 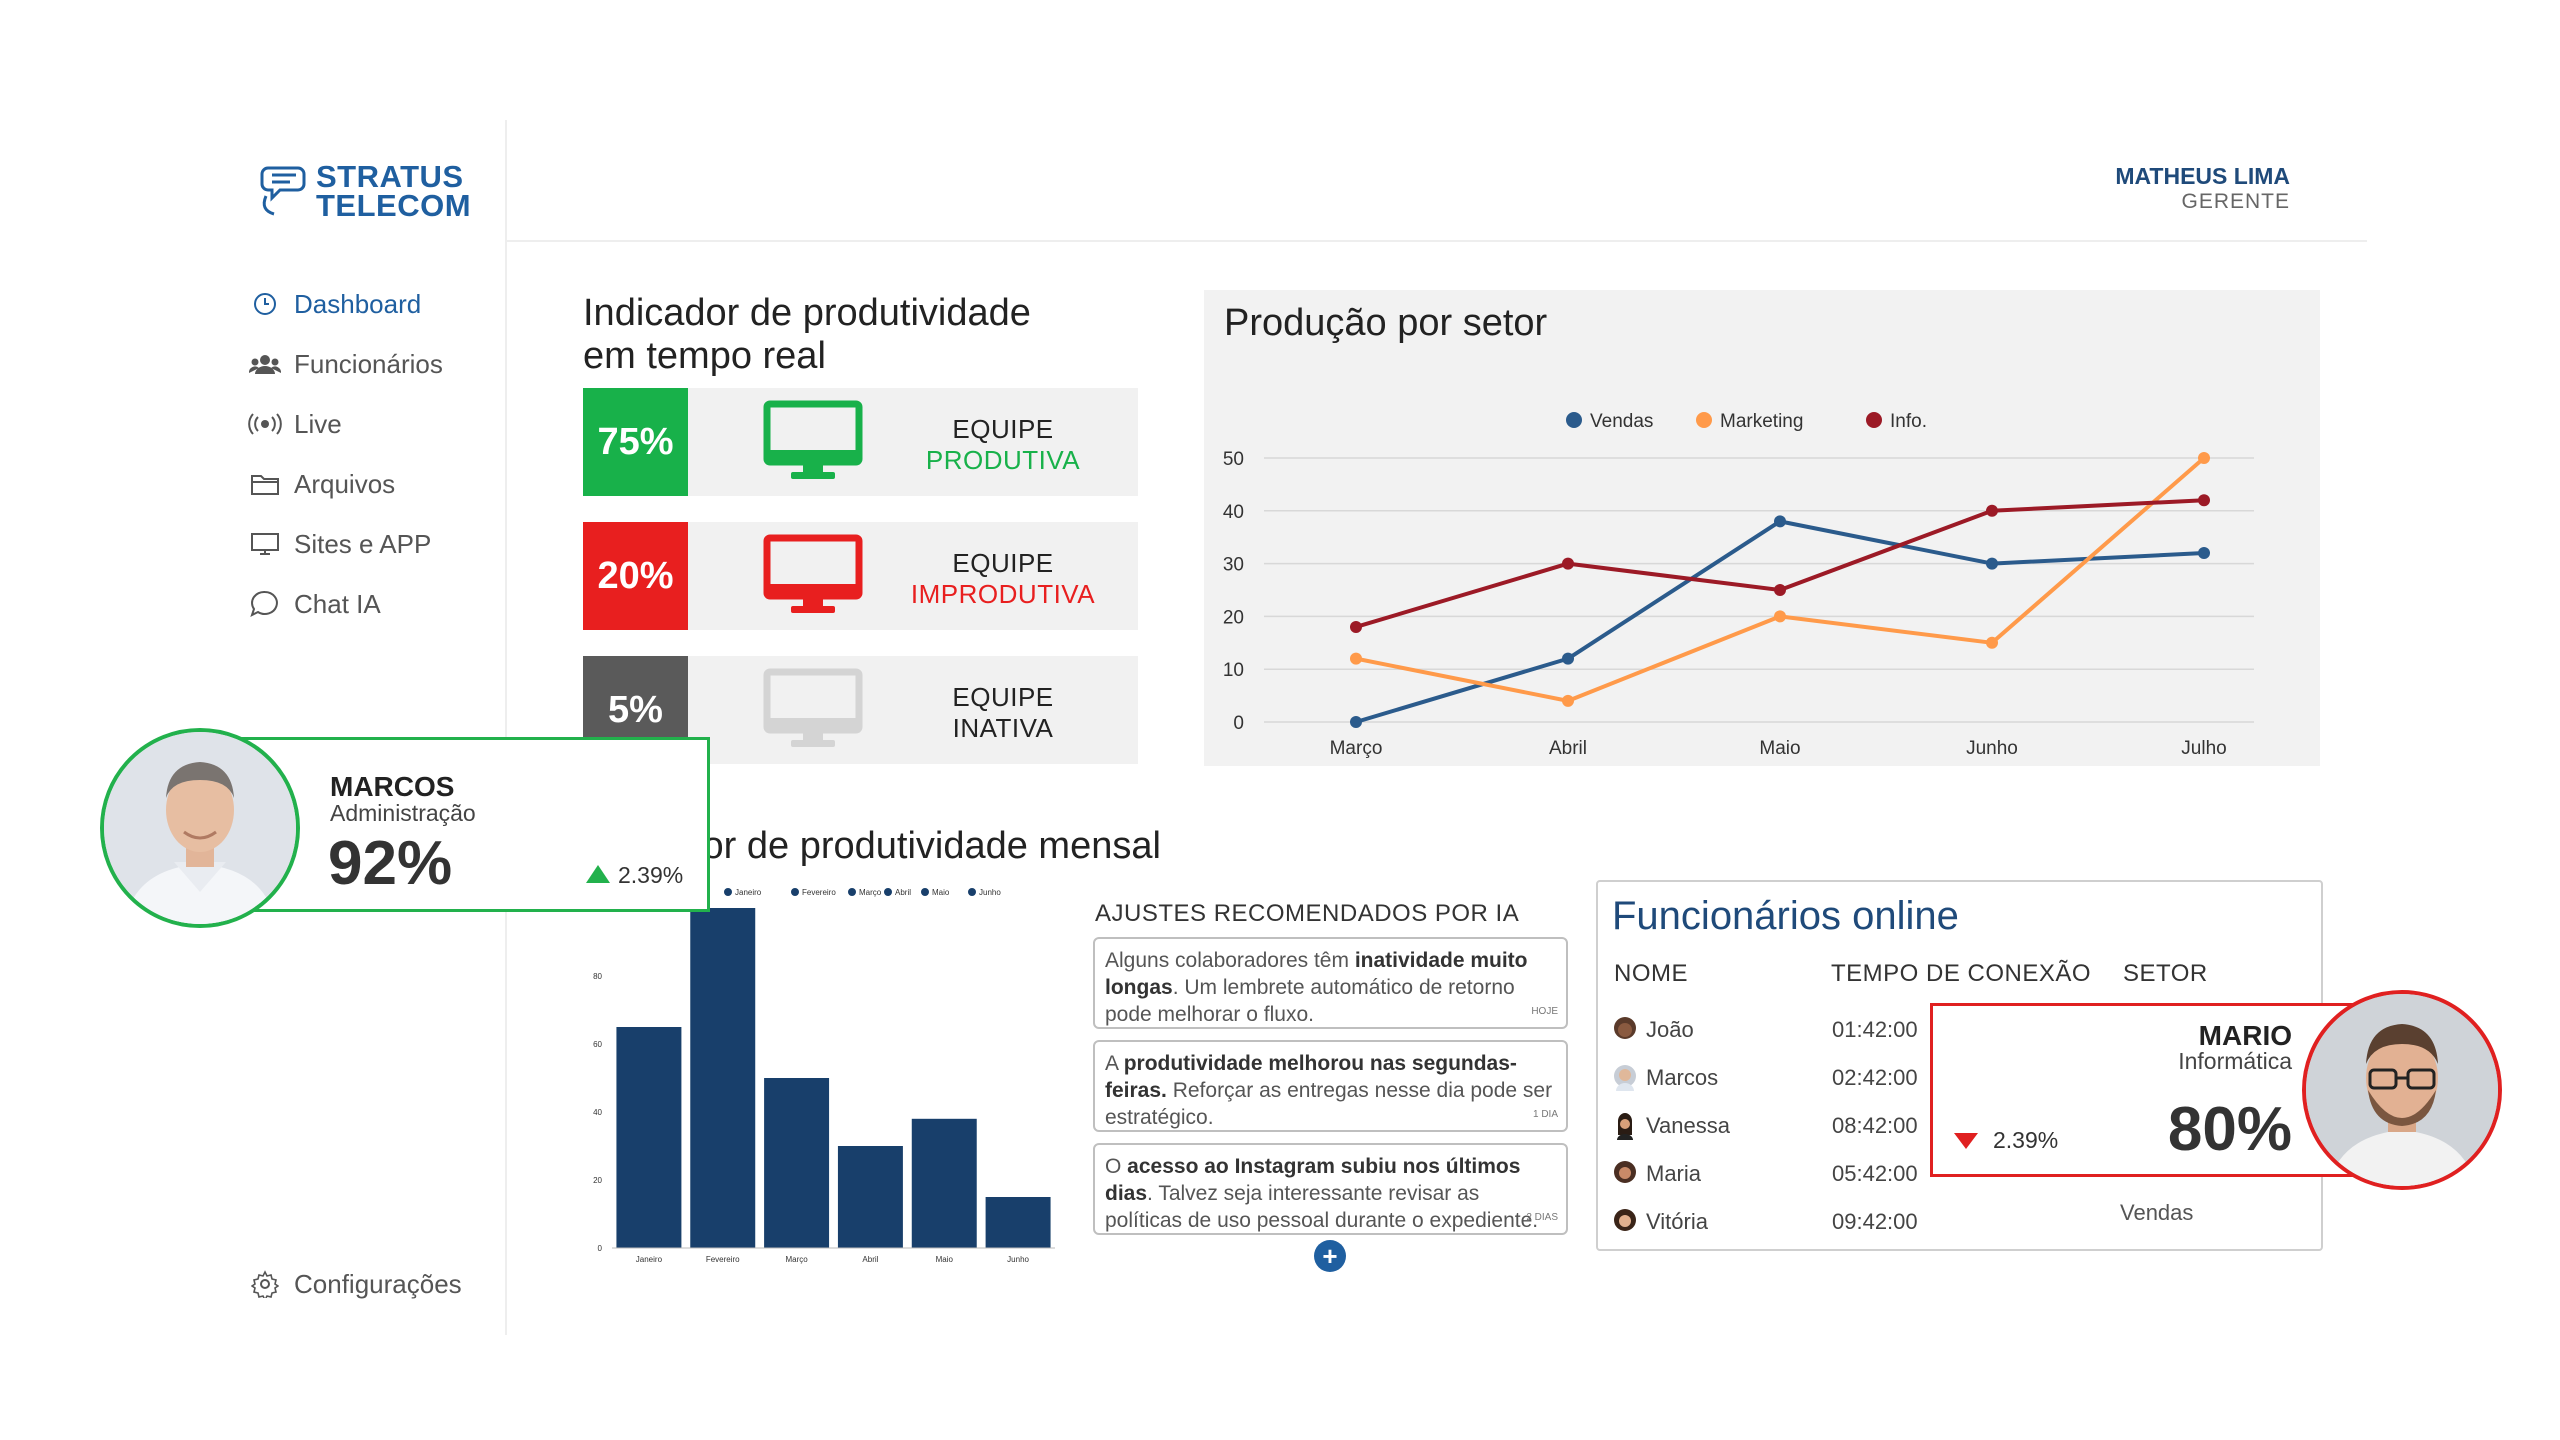 What do you see at coordinates (2202, 176) in the screenshot?
I see `user-name: MATHEUS LIMA` at bounding box center [2202, 176].